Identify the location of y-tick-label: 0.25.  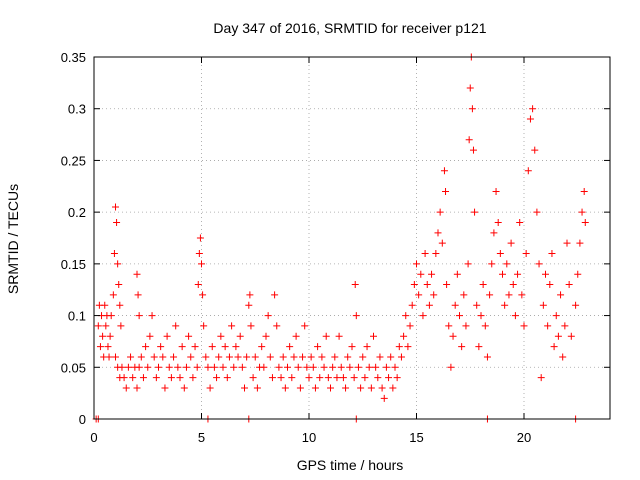
(73, 160).